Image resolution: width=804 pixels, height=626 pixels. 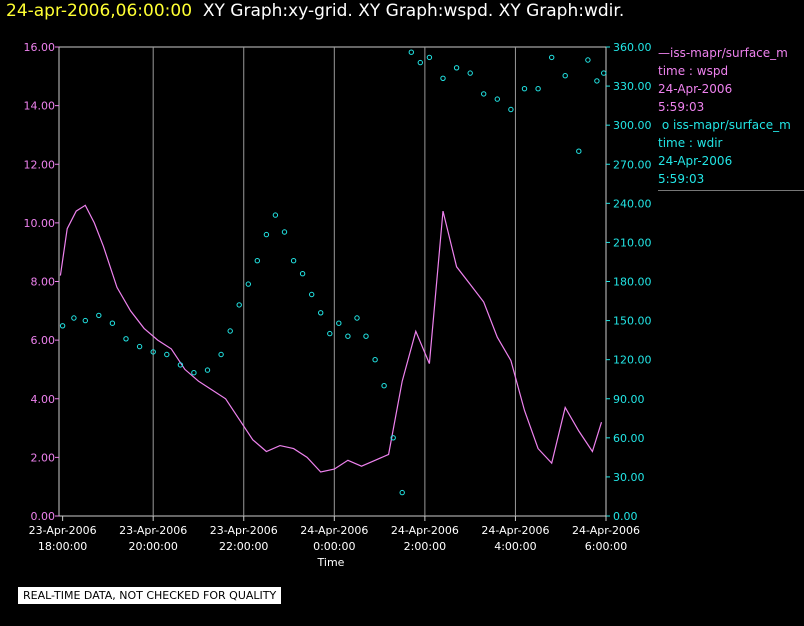 I want to click on legend-wspd-label: iss-mapr/surface_m, so click(x=729, y=53).